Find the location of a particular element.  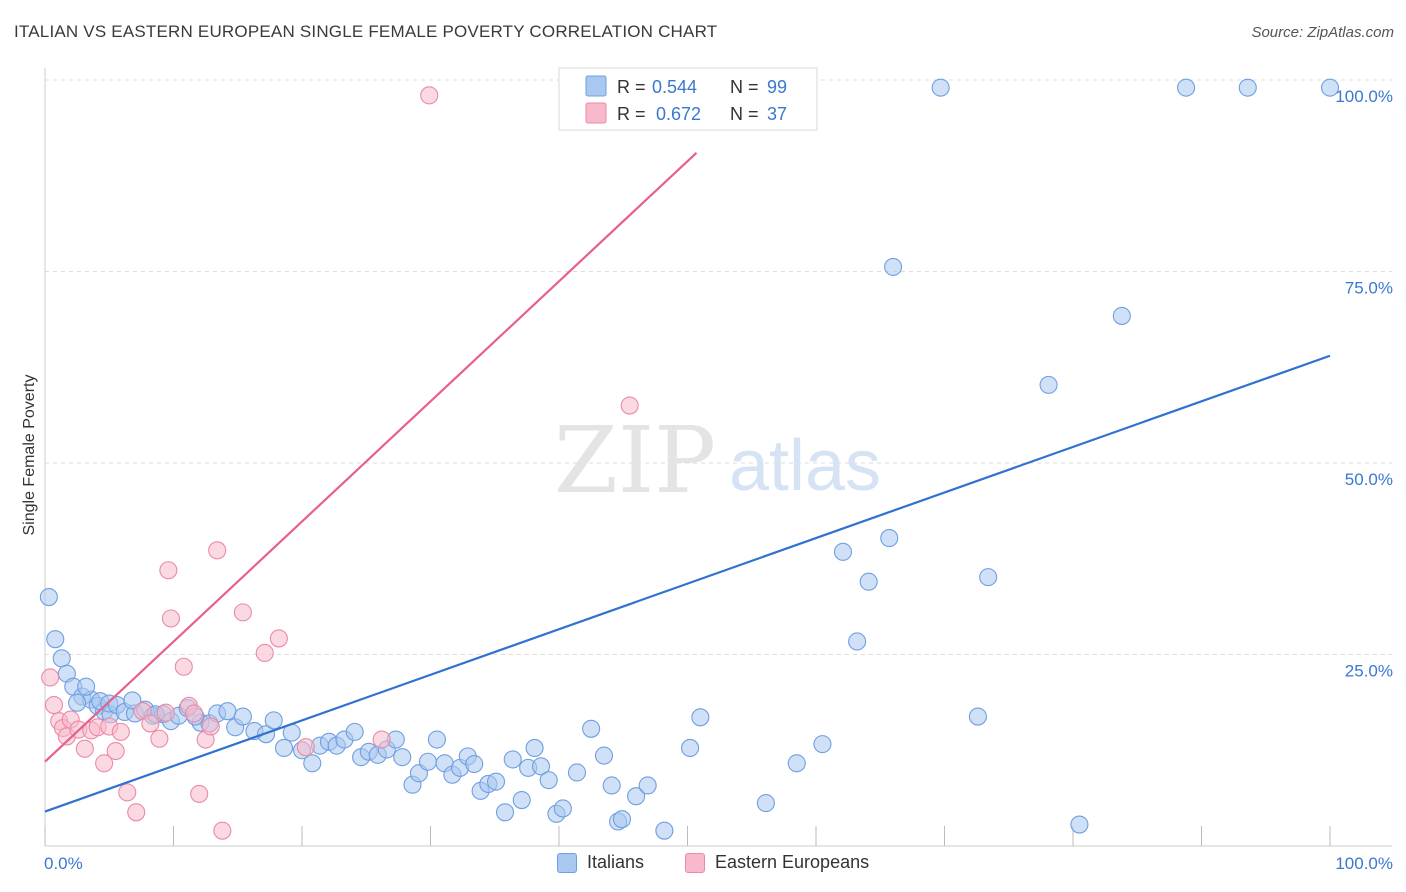

legend-n-value-italians: 99 is located at coordinates (777, 87).